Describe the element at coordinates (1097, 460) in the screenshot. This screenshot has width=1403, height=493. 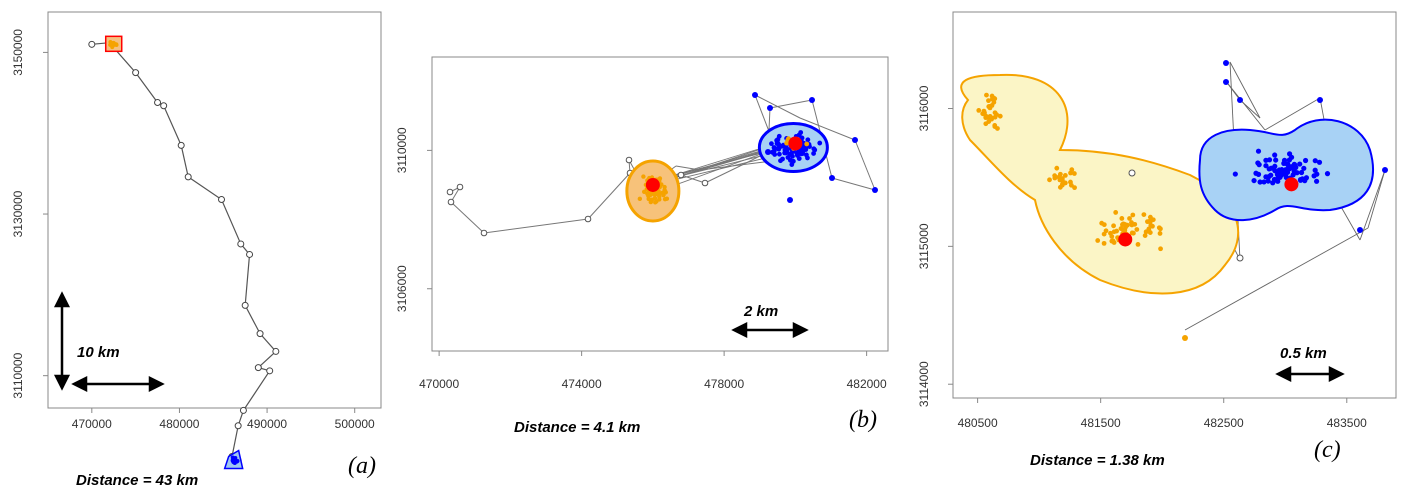
I see `panel-c-distance-label: Distance = 1.38 km` at that location.